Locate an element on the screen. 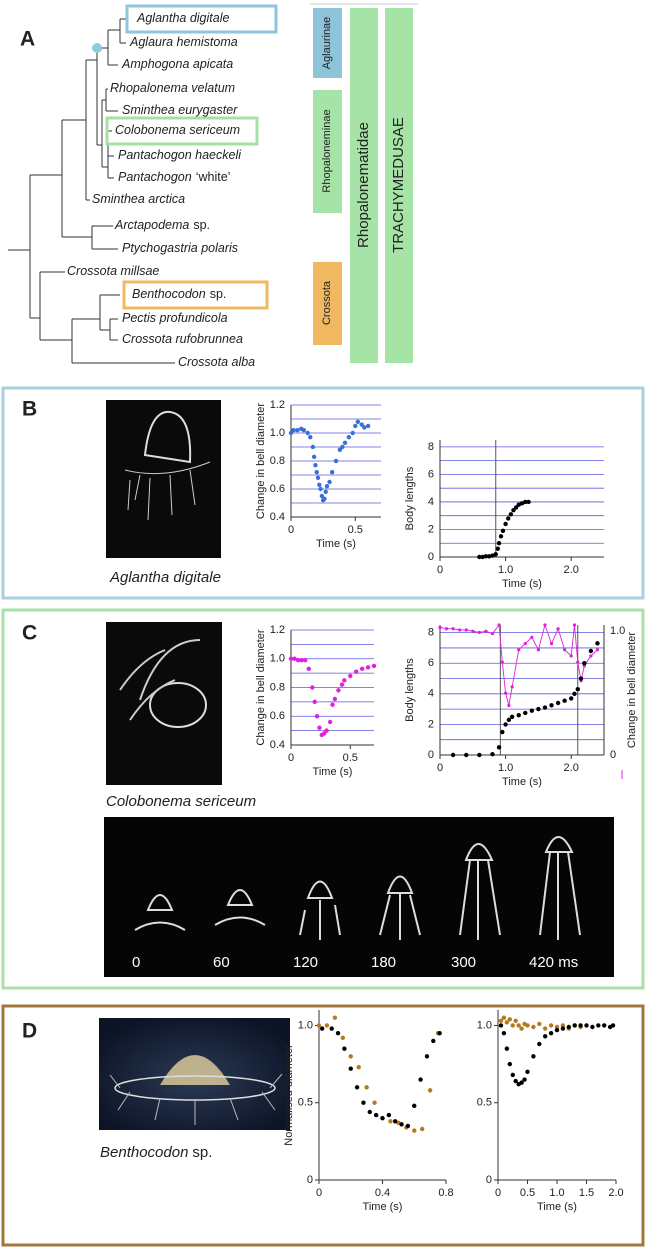 This screenshot has width=648, height=1249. photo-strip is located at coordinates (359, 897).